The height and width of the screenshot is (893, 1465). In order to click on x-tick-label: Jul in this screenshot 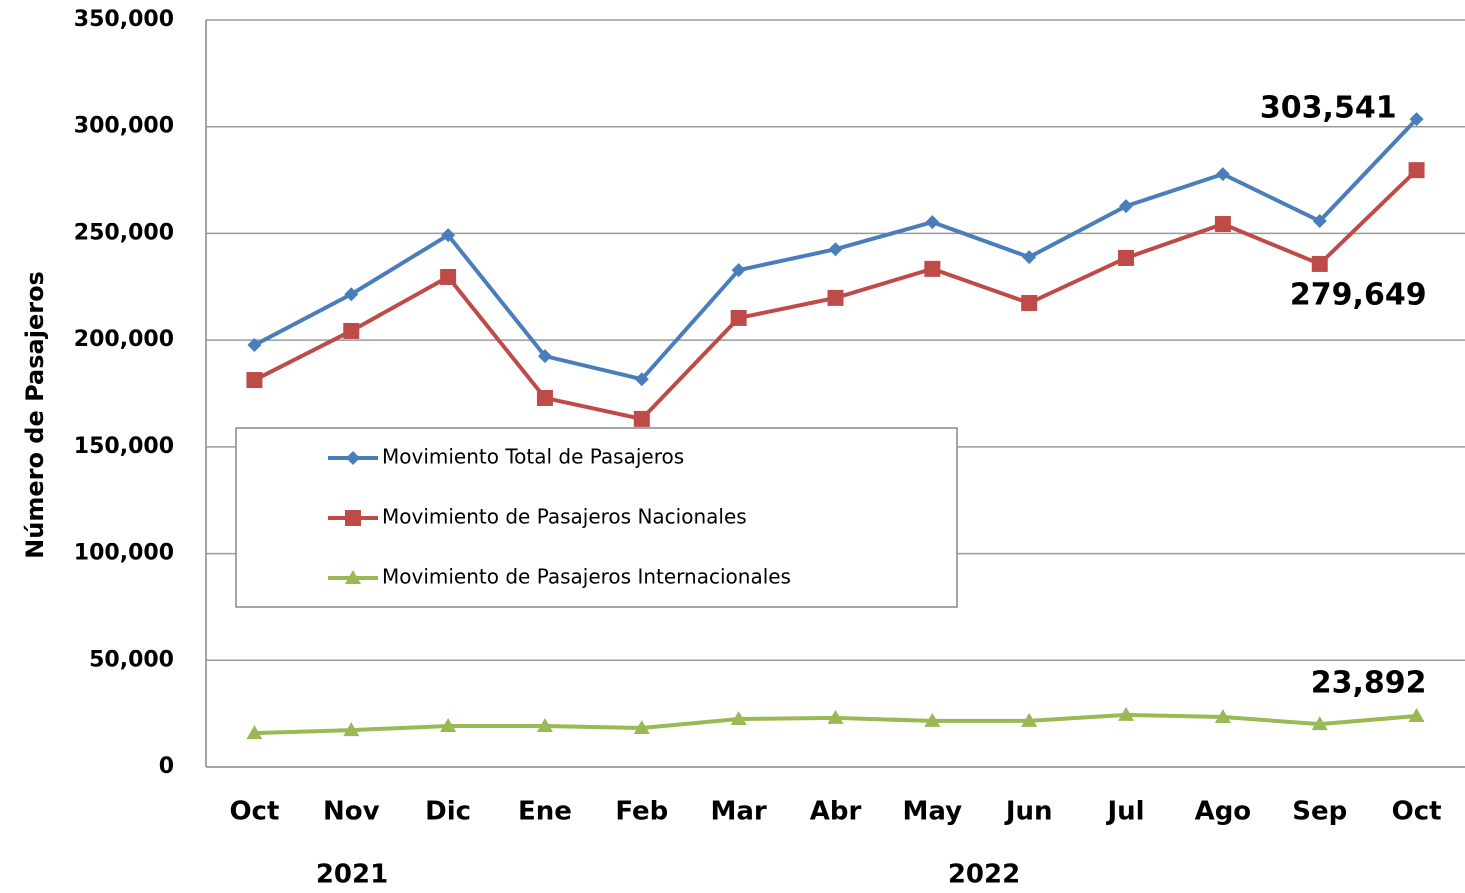, I will do `click(1124, 812)`.